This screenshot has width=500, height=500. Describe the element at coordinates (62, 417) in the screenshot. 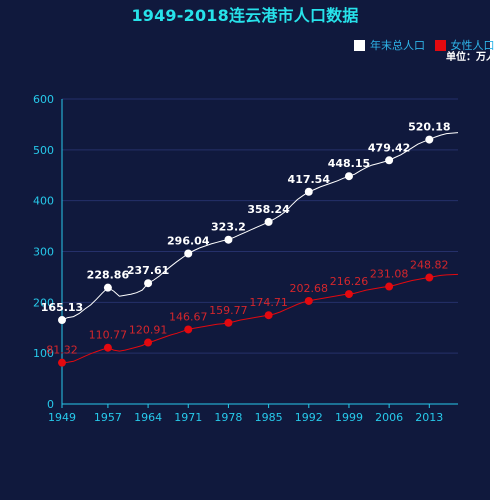

I see `x-tick-label: 1949` at that location.